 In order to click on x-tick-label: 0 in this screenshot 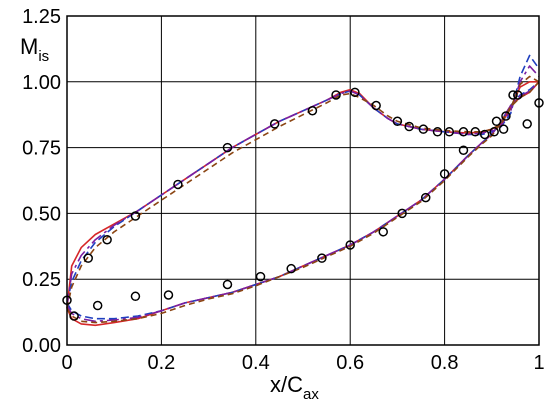, I will do `click(66, 363)`.